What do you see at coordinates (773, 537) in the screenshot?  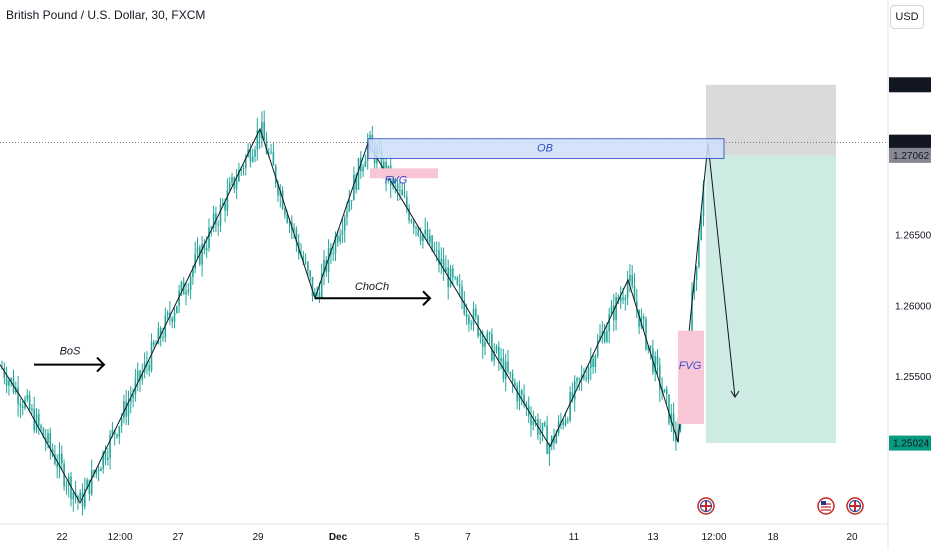 I see `x-tick-label-10: 18` at bounding box center [773, 537].